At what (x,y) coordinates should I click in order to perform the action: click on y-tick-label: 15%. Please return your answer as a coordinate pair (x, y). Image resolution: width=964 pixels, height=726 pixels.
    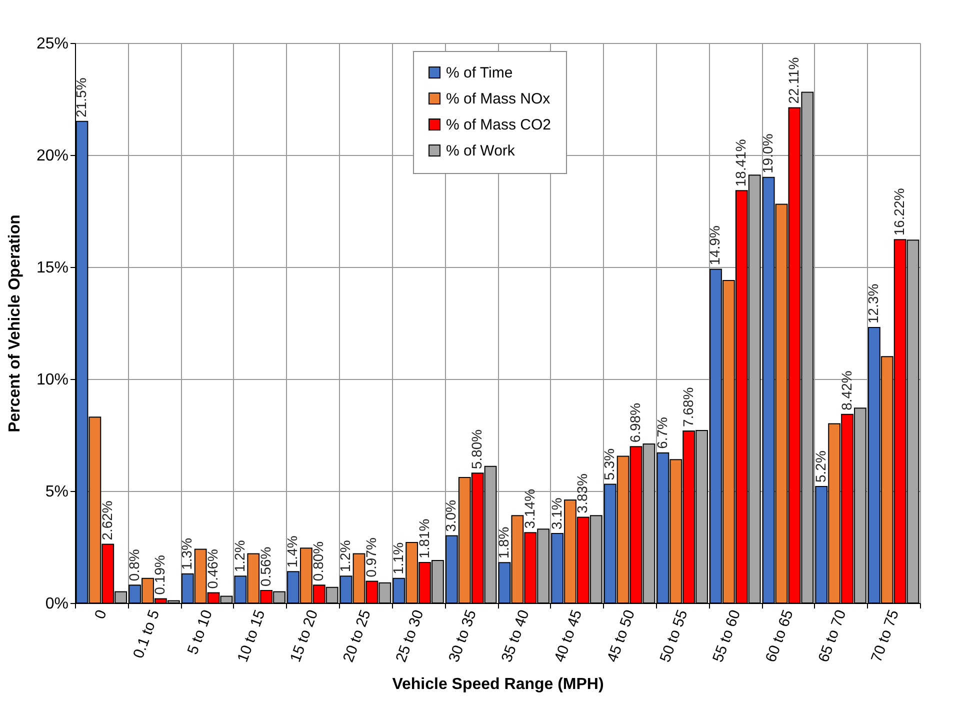
    Looking at the image, I should click on (52, 268).